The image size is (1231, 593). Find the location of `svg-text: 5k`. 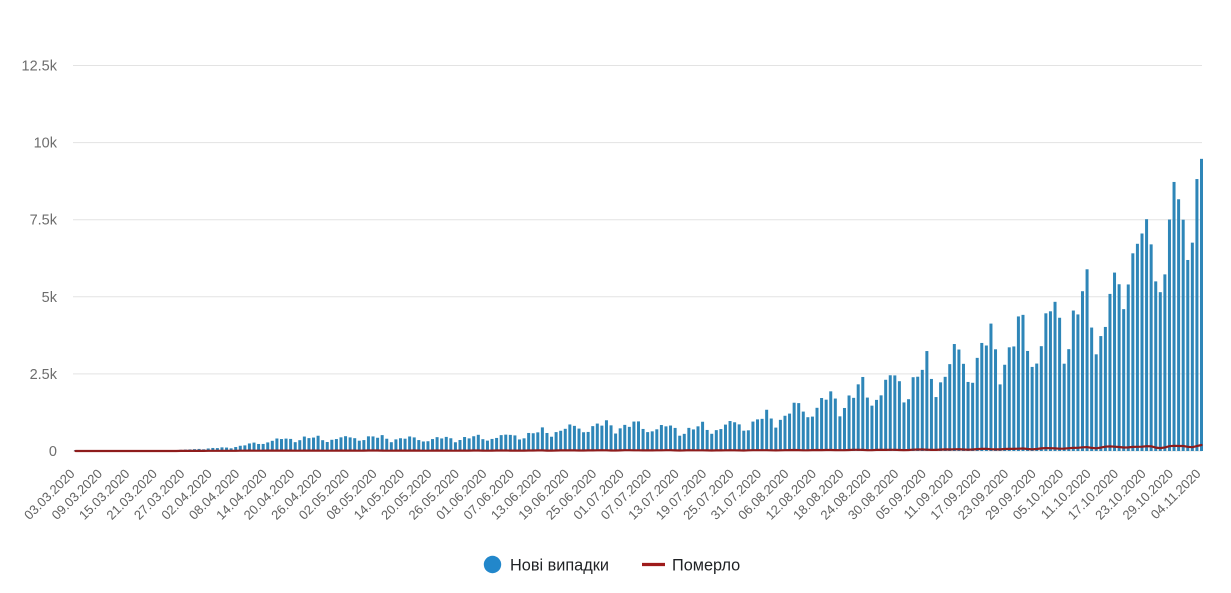

svg-text: 5k is located at coordinates (50, 298).